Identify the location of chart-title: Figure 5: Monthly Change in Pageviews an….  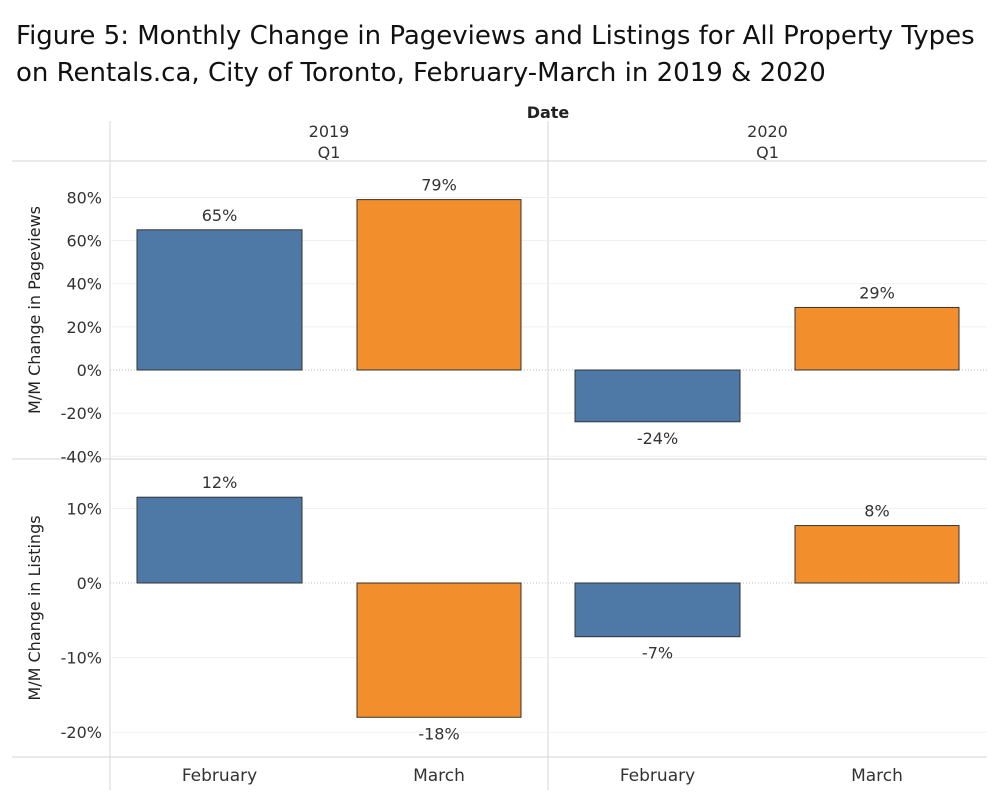
(501, 55).